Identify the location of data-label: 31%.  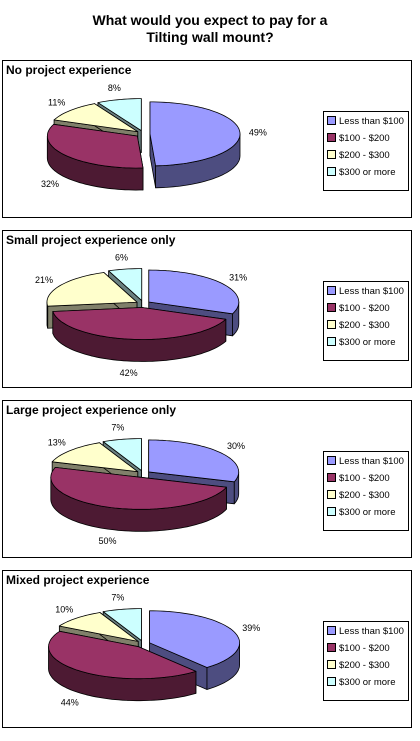
(238, 277).